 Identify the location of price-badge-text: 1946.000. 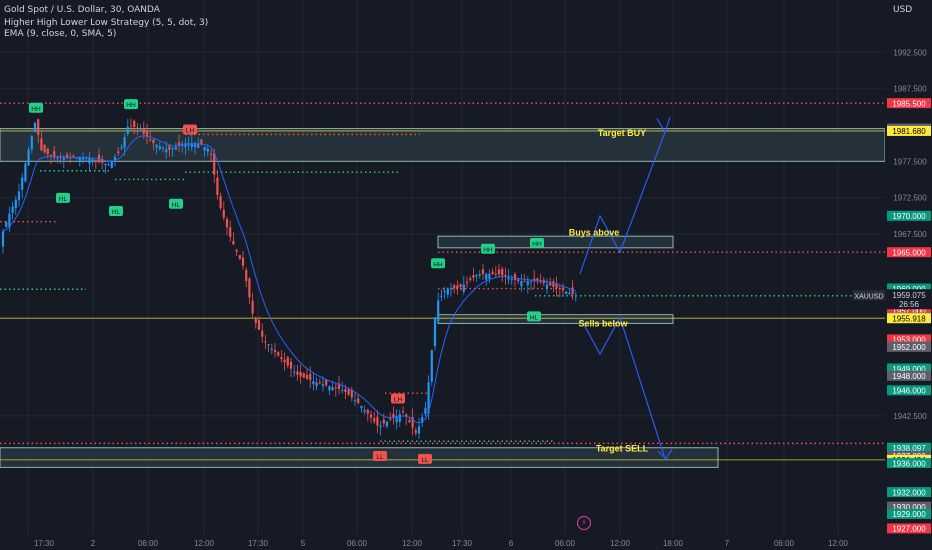
(909, 391).